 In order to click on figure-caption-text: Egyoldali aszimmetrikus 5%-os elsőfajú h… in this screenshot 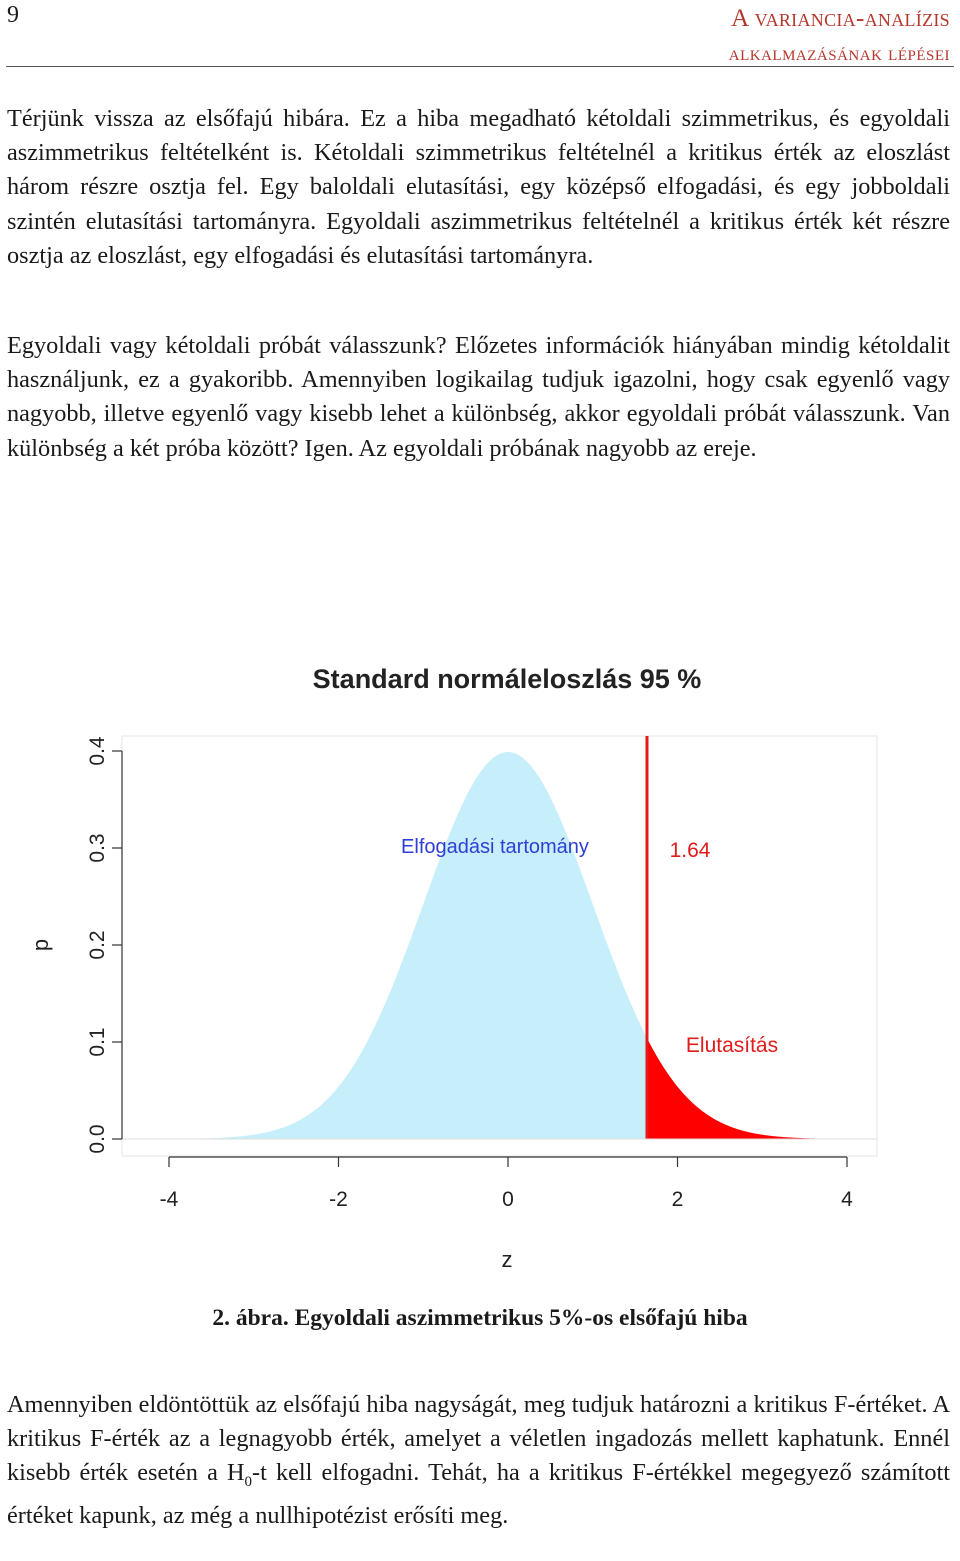, I will do `click(521, 1318)`.